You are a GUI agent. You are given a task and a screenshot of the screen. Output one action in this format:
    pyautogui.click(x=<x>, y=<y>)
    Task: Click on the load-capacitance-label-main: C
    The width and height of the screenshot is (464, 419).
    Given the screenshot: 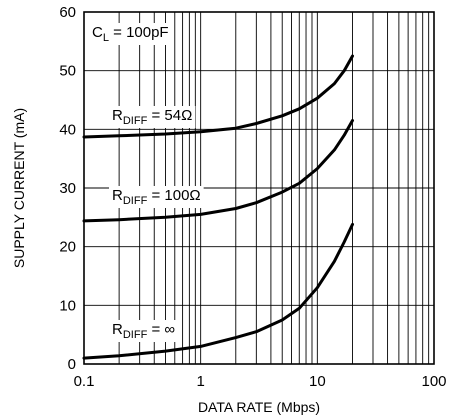 What is the action you would take?
    pyautogui.click(x=97, y=32)
    